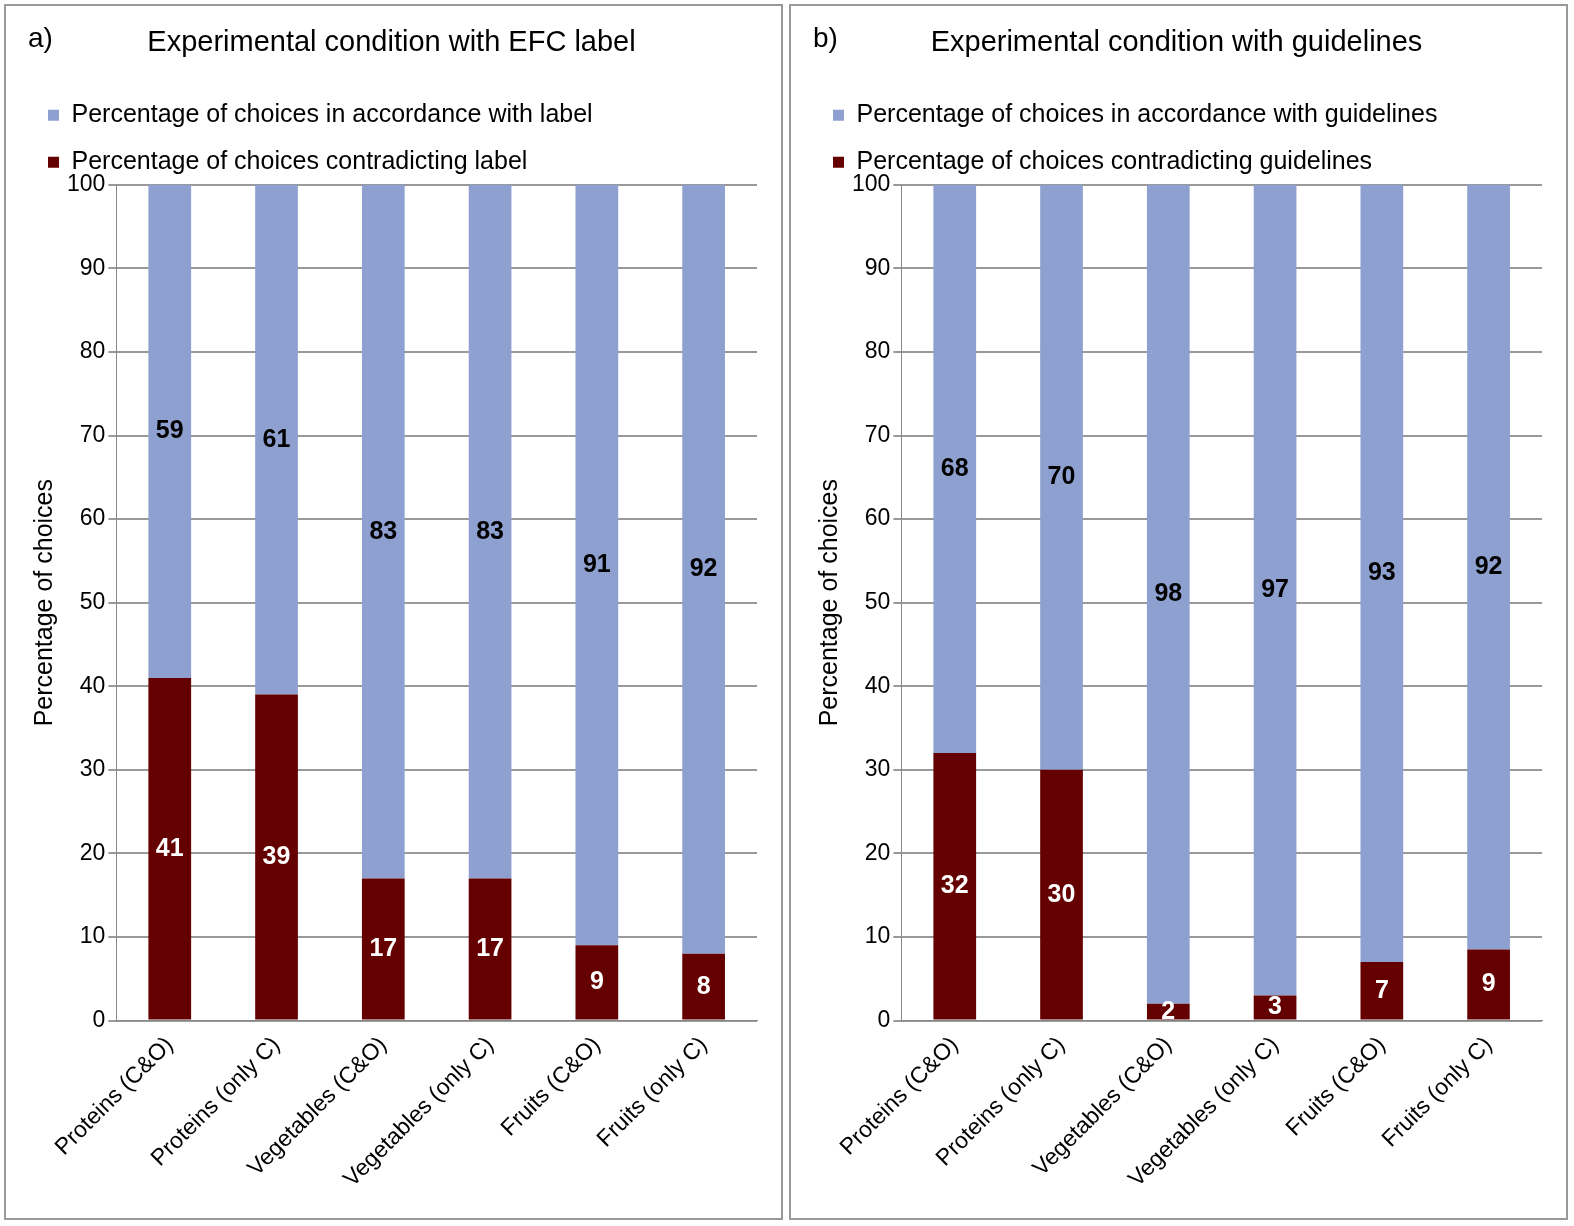 Image resolution: width=1574 pixels, height=1226 pixels. I want to click on data-label: 93, so click(1381, 571).